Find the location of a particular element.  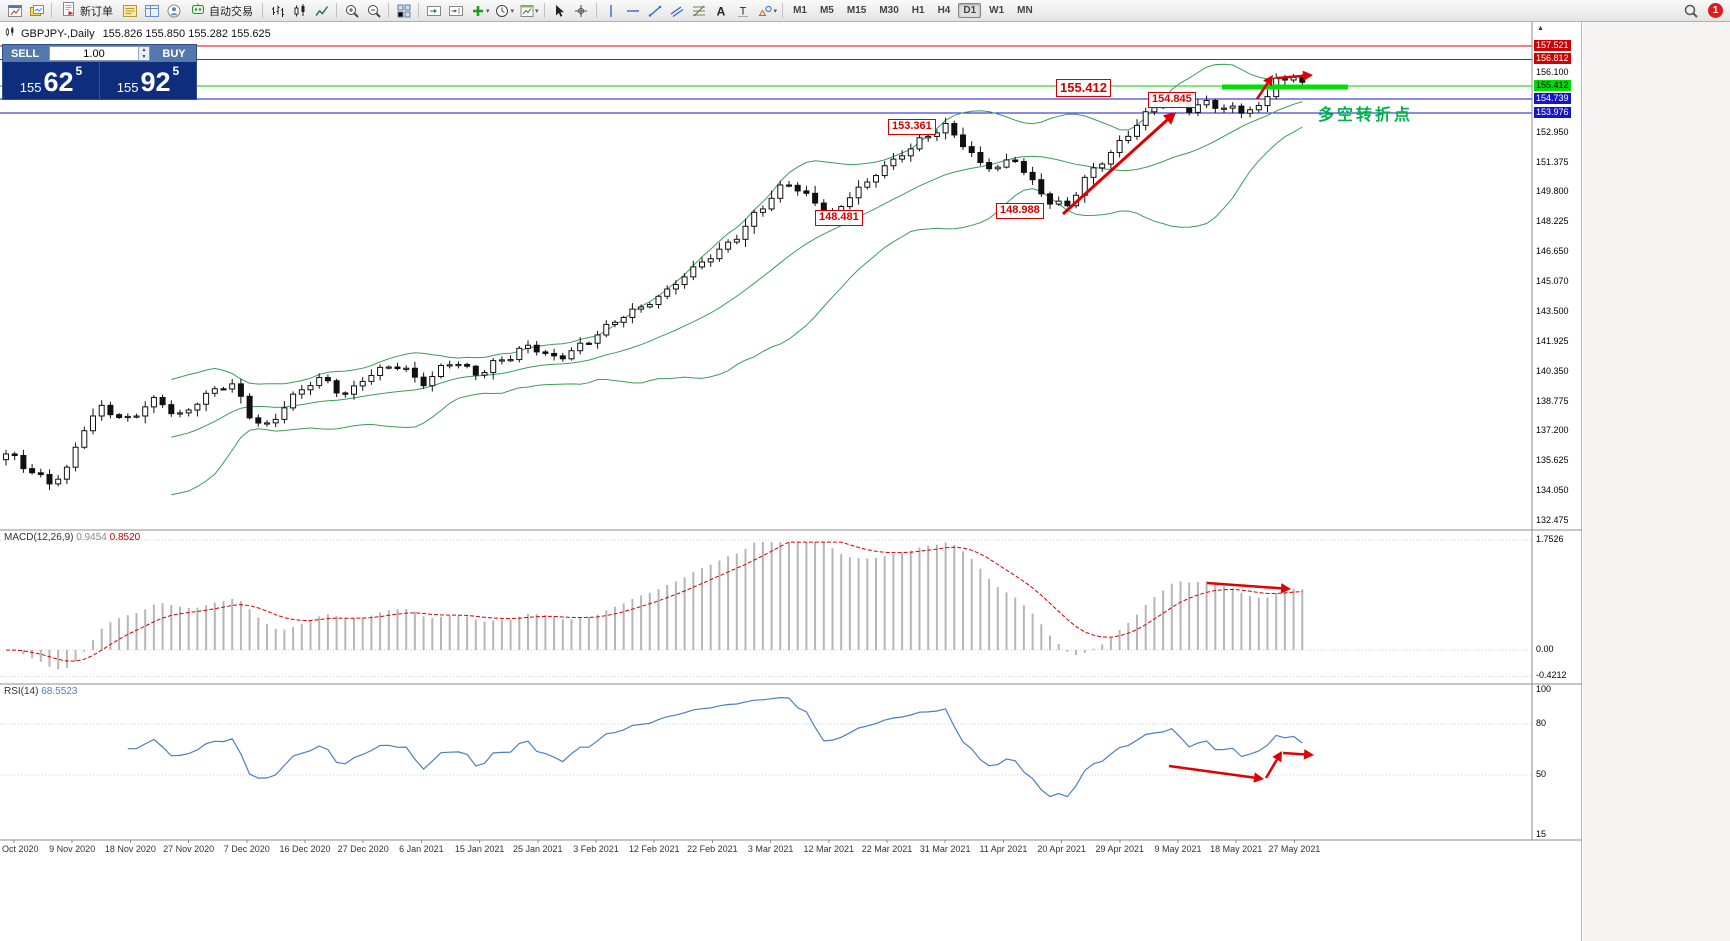

rsi-value: 68.5523 is located at coordinates (59, 691).